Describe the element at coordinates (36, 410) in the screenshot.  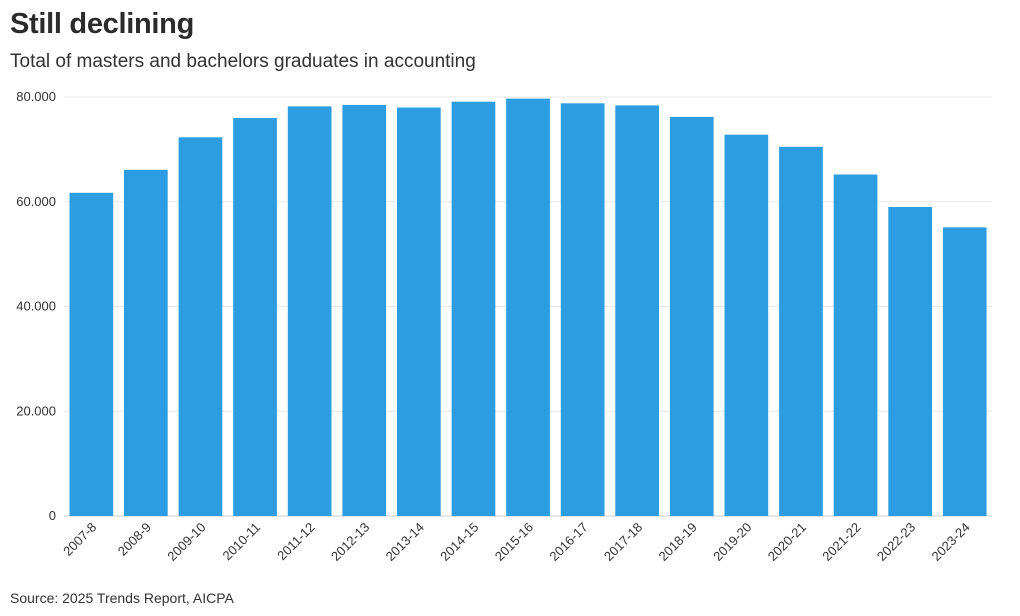
I see `y-tick-label: 20.000` at that location.